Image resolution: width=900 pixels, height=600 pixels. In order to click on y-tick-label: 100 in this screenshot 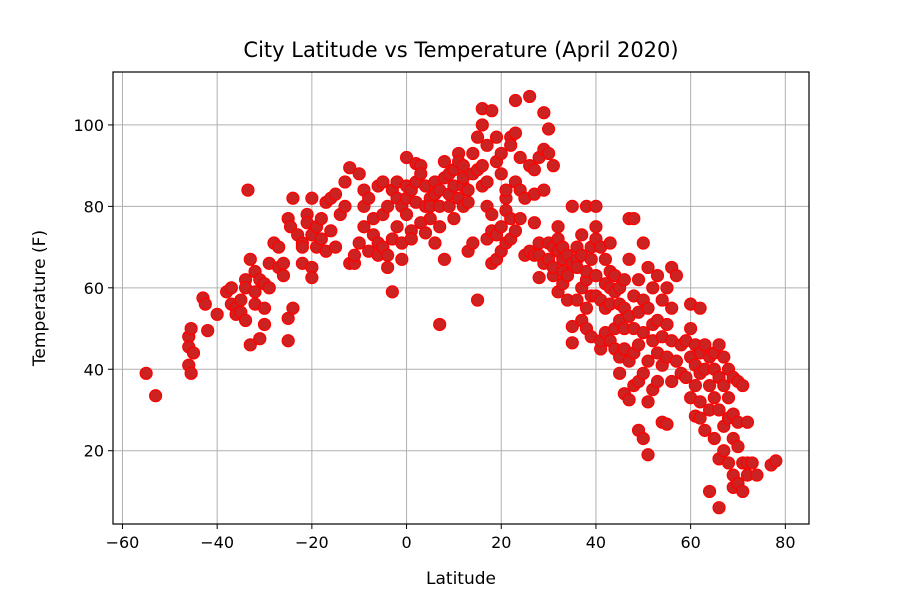, I will do `click(88, 125)`.